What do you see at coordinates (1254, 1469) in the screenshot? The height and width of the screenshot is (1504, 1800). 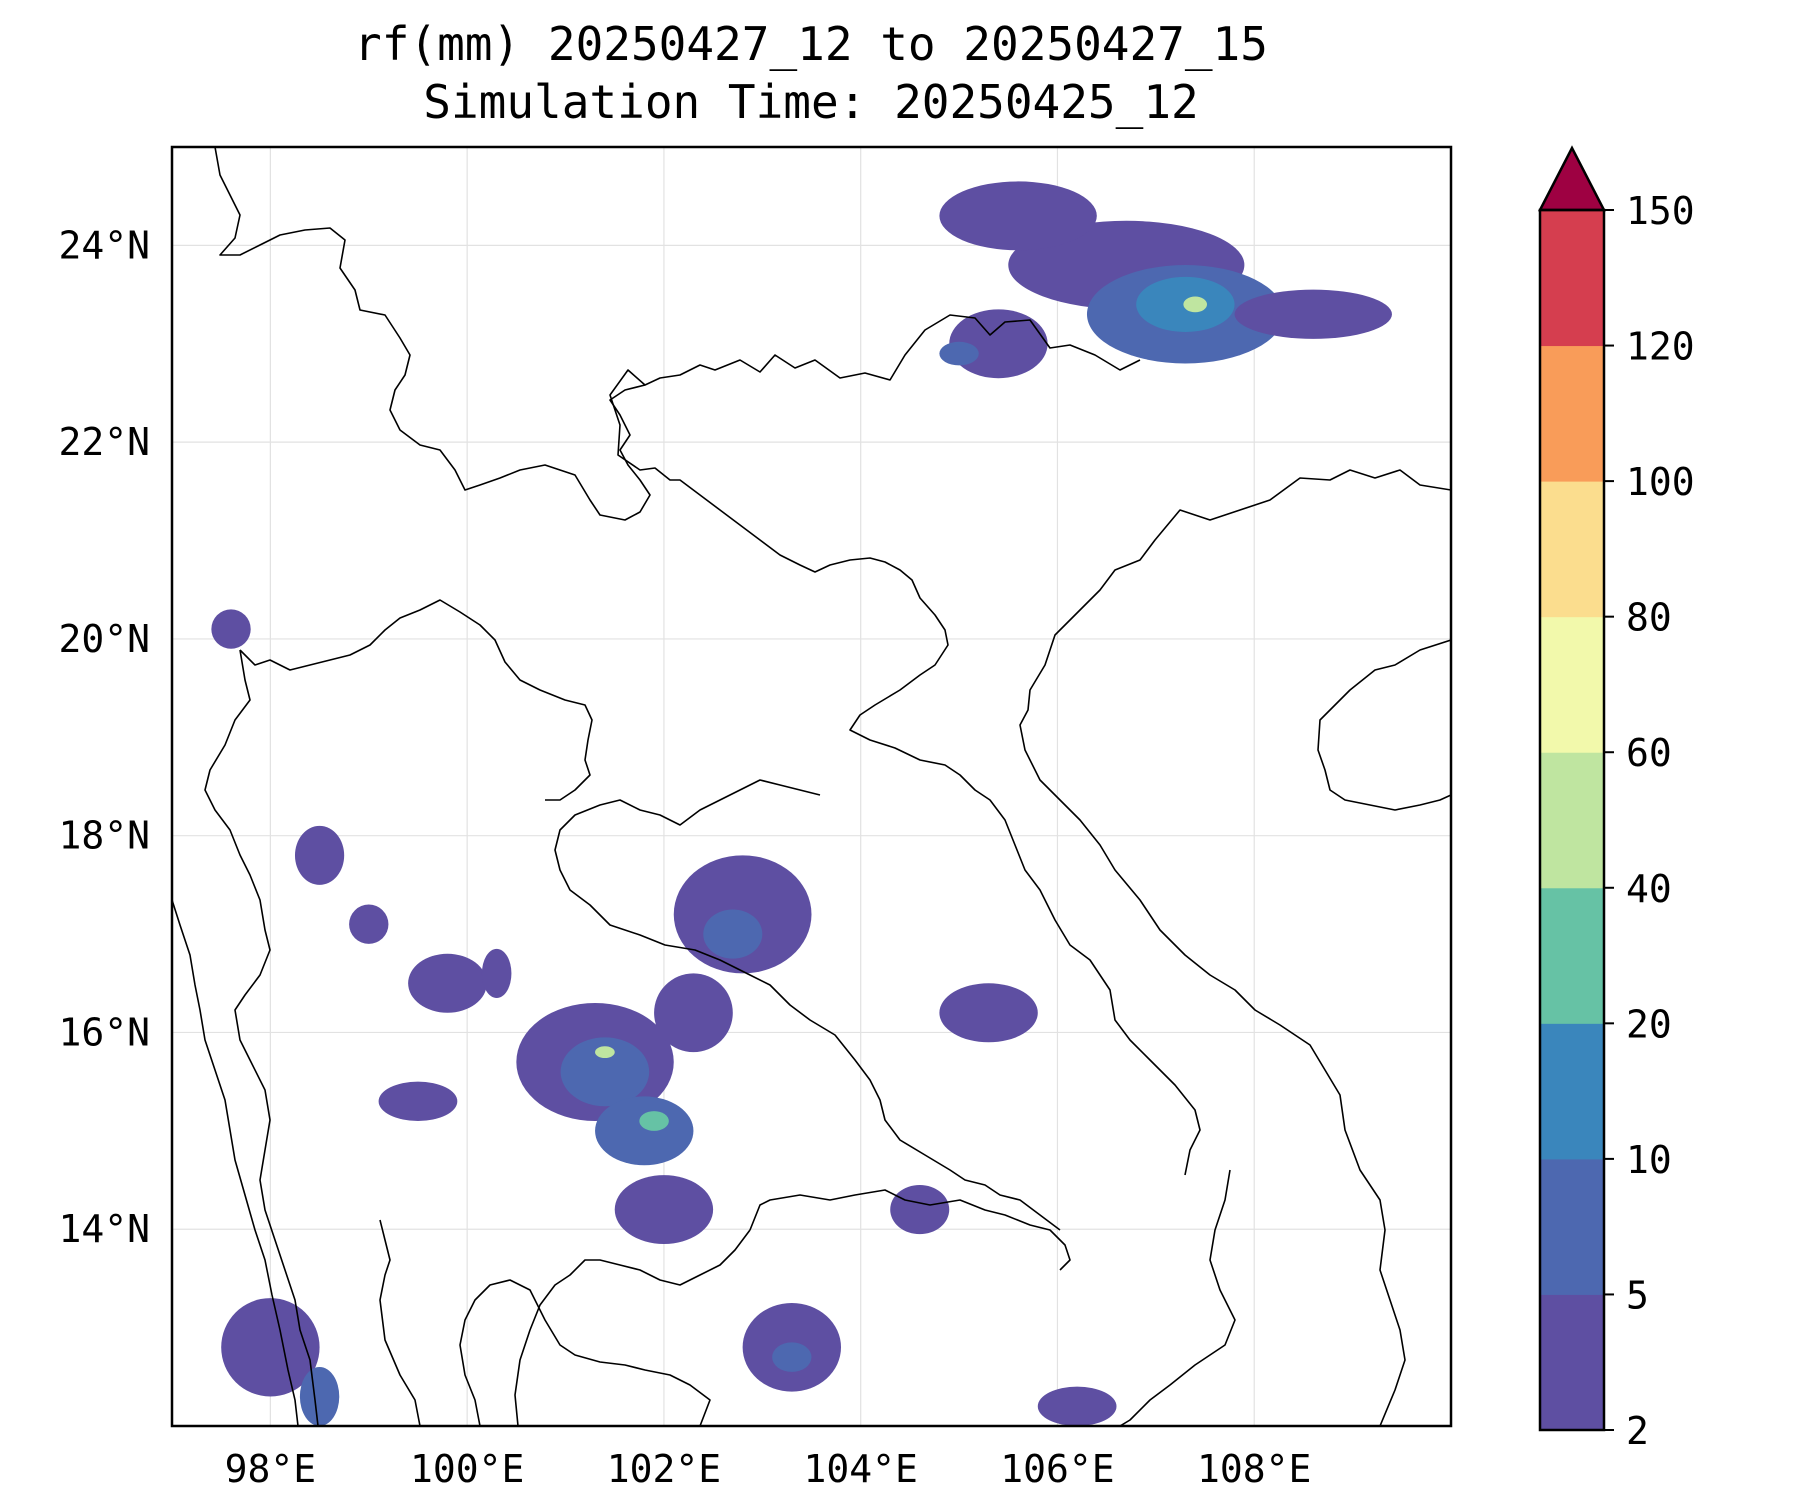 I see `lon-tick-label: 108°E` at bounding box center [1254, 1469].